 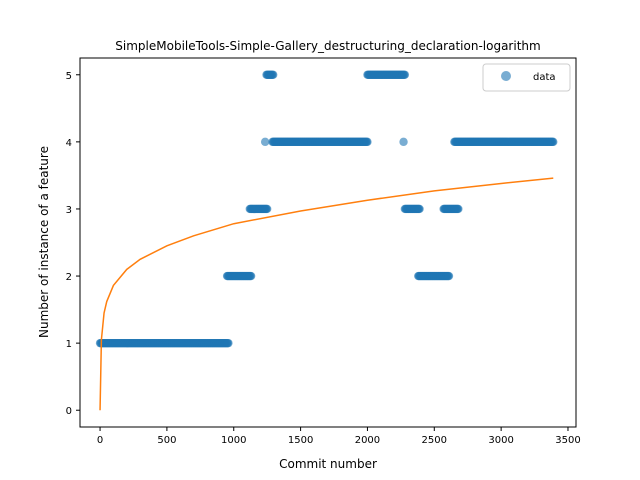 What do you see at coordinates (328, 464) in the screenshot?
I see `x-axis-label: Commit number` at bounding box center [328, 464].